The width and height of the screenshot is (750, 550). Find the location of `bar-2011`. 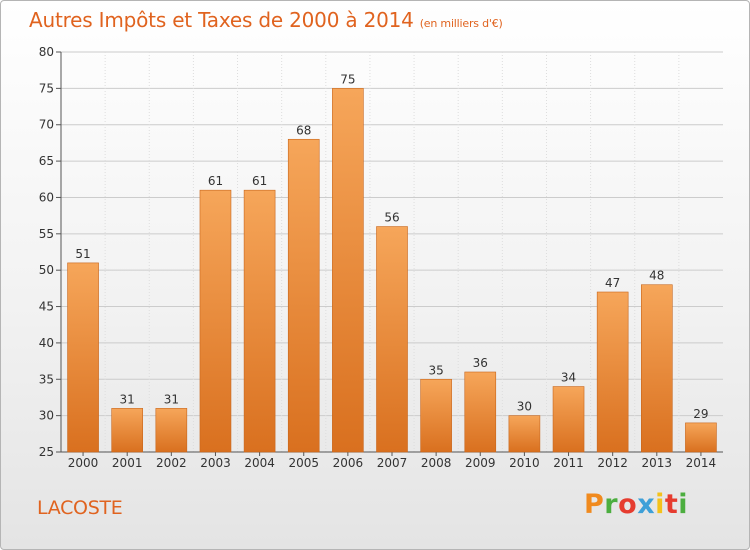

bar-2011 is located at coordinates (568, 419).